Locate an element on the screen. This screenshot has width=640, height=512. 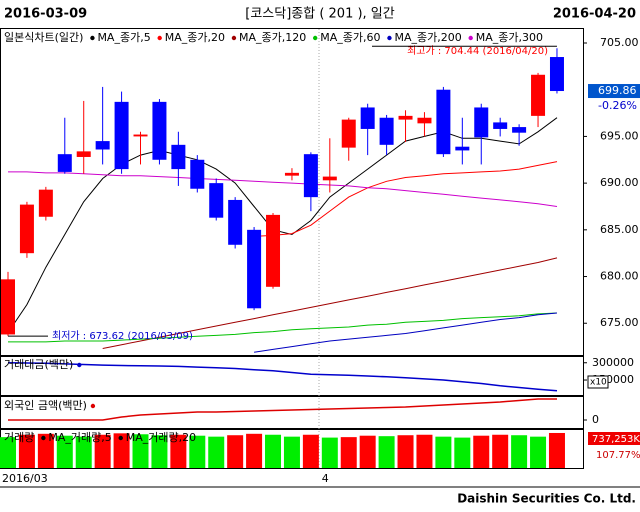
last-price: 699.86 is located at coordinates (617, 90).